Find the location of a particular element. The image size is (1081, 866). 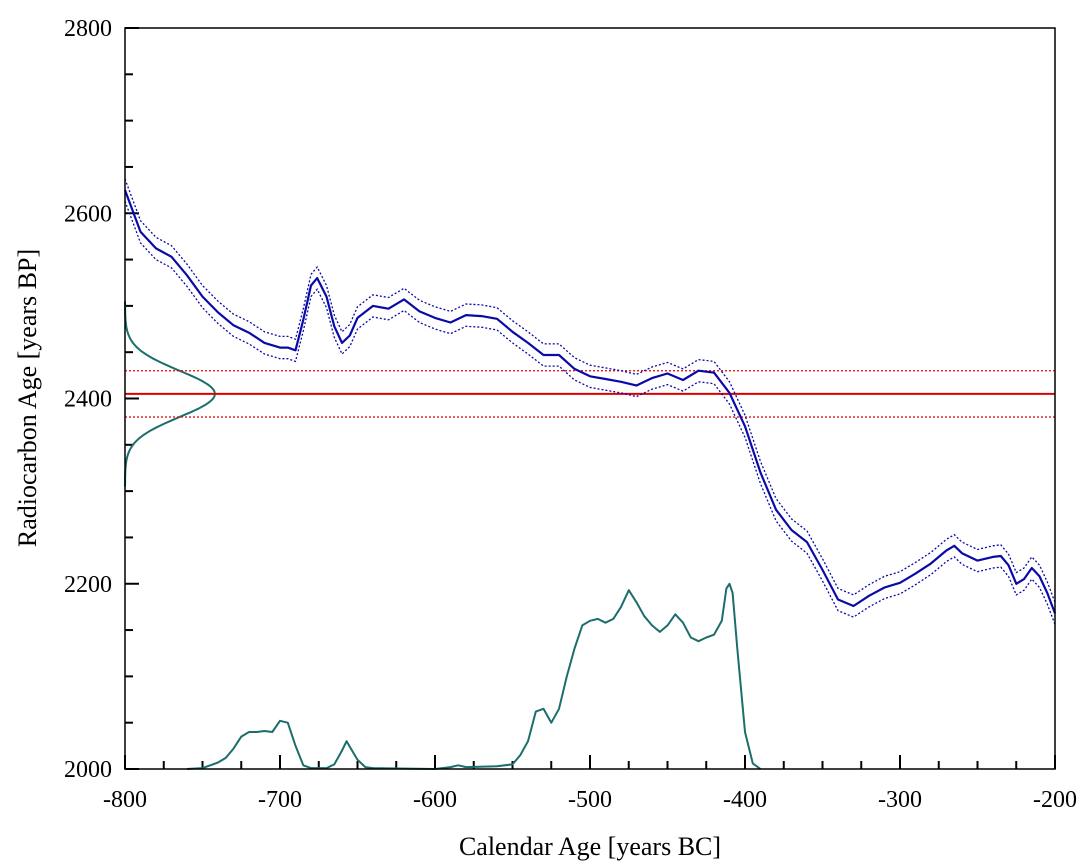

x-tick-label: -700 is located at coordinates (280, 800).